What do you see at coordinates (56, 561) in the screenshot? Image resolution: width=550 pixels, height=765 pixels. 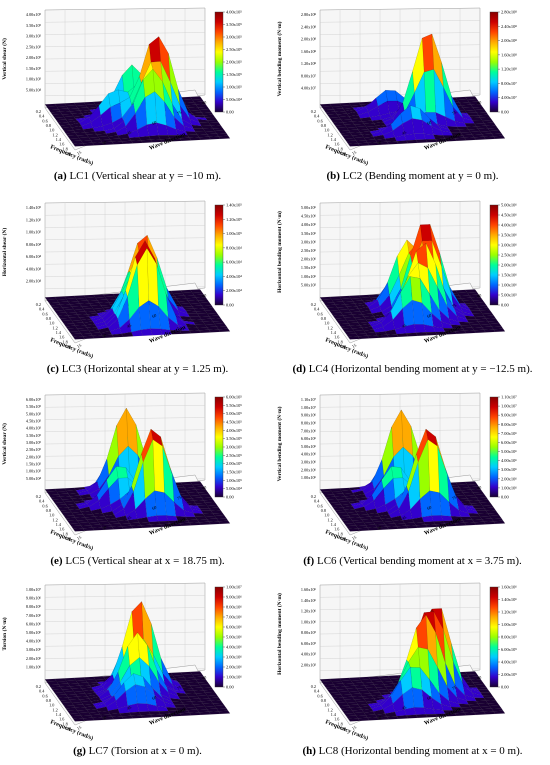 I see `panel-label: (e)` at bounding box center [56, 561].